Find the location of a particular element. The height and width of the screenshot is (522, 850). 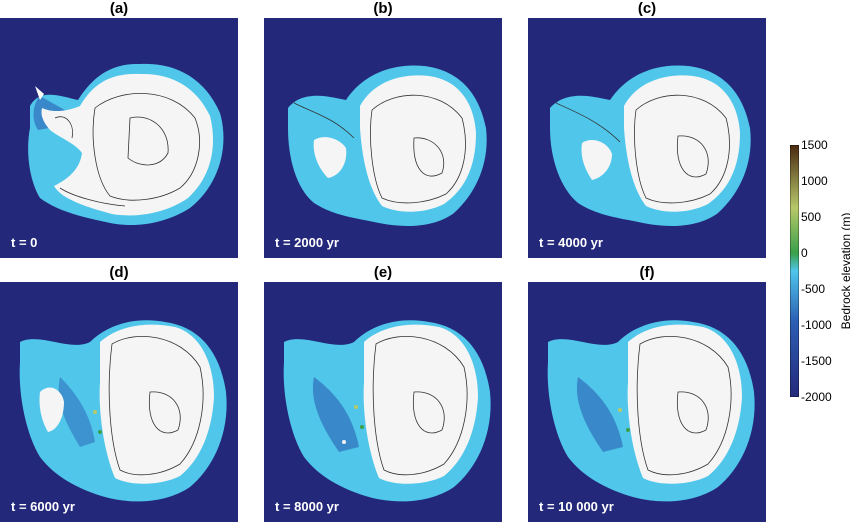

antarctica-map: t = 10 000 yr is located at coordinates (647, 402).